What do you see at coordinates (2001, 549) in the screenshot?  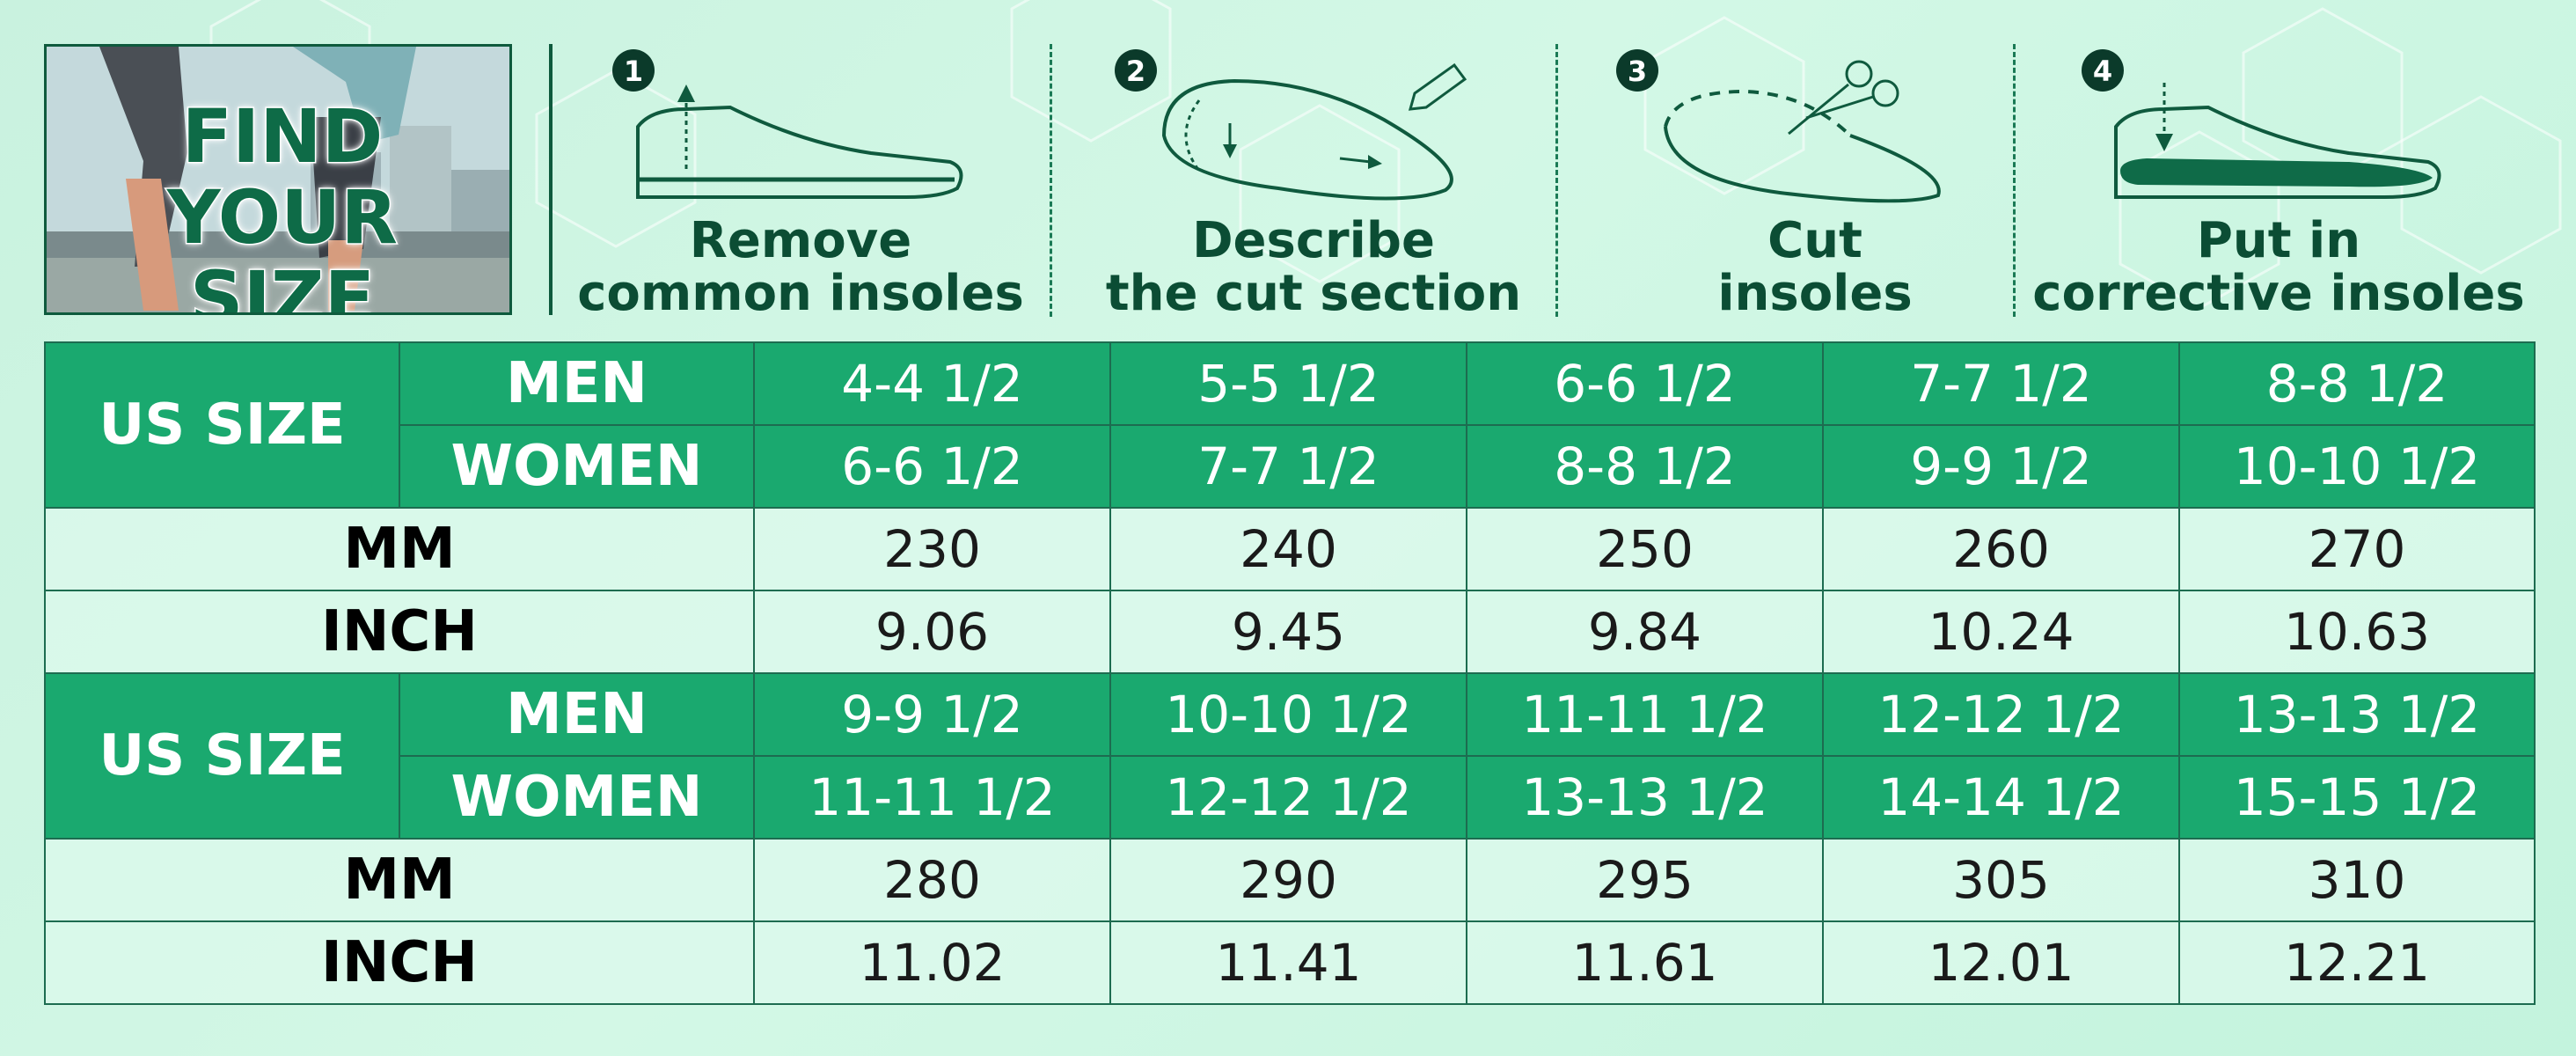 I see `table-cell: 260` at bounding box center [2001, 549].